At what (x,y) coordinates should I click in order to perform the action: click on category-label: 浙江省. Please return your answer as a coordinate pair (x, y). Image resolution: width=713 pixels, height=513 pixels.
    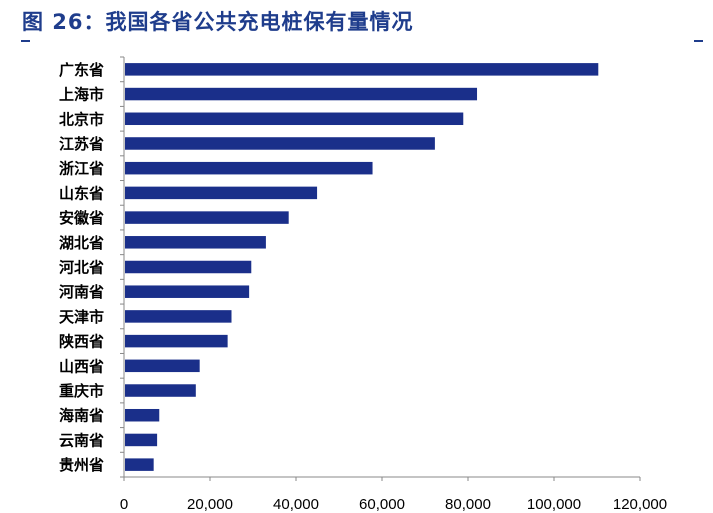
    Looking at the image, I should click on (81, 169).